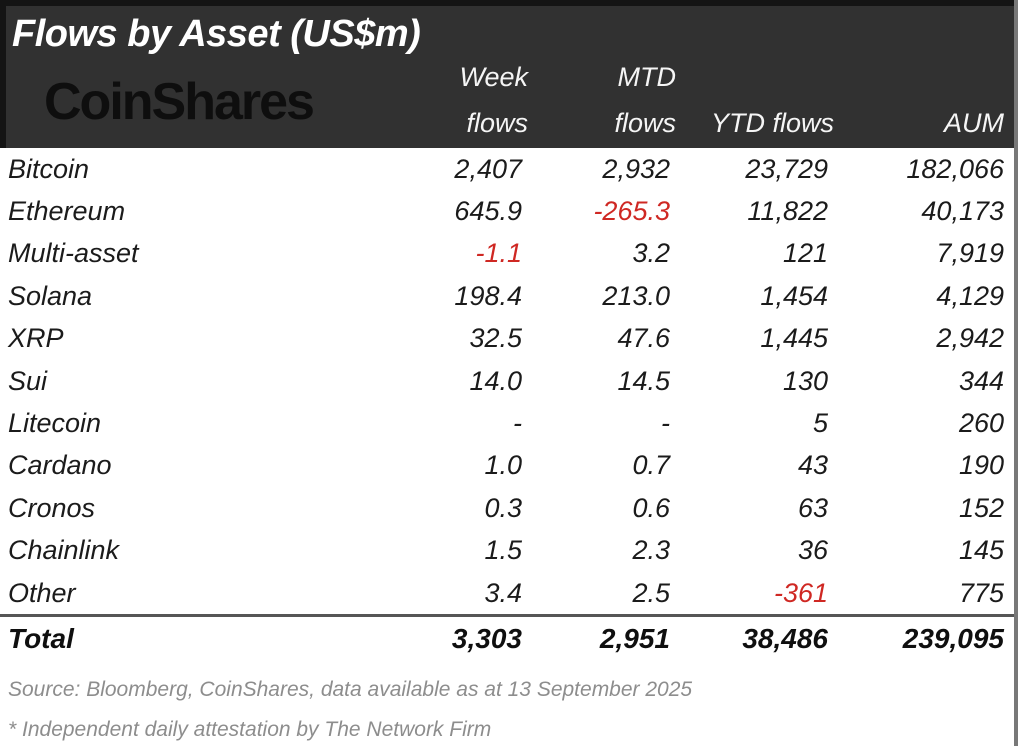 Image resolution: width=1018 pixels, height=746 pixels. I want to click on total-mtd-flows: 2,951, so click(634, 639).